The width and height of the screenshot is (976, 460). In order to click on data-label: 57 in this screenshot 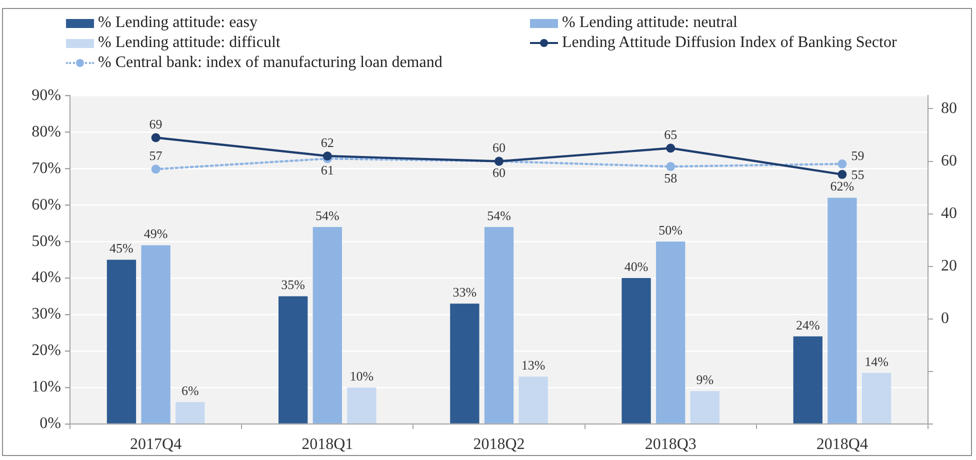, I will do `click(156, 156)`.